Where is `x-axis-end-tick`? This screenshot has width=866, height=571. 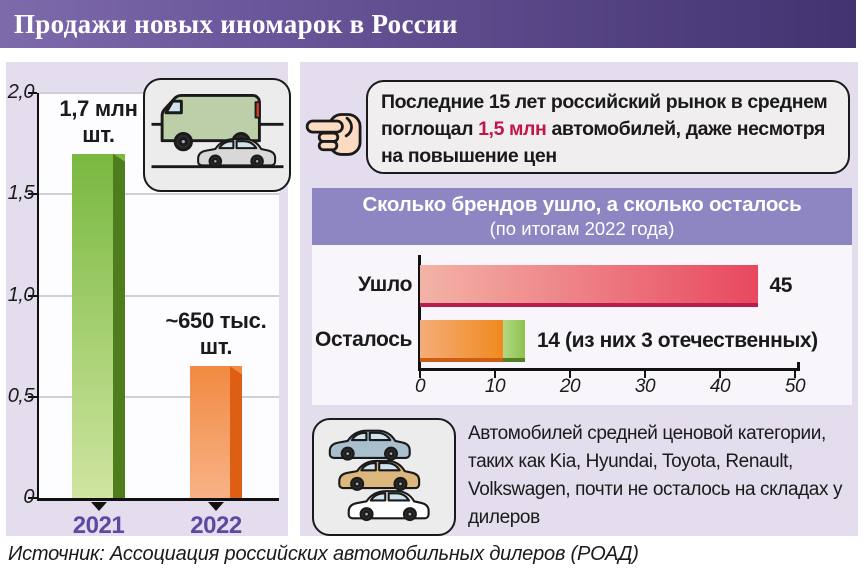 x-axis-end-tick is located at coordinates (798, 365).